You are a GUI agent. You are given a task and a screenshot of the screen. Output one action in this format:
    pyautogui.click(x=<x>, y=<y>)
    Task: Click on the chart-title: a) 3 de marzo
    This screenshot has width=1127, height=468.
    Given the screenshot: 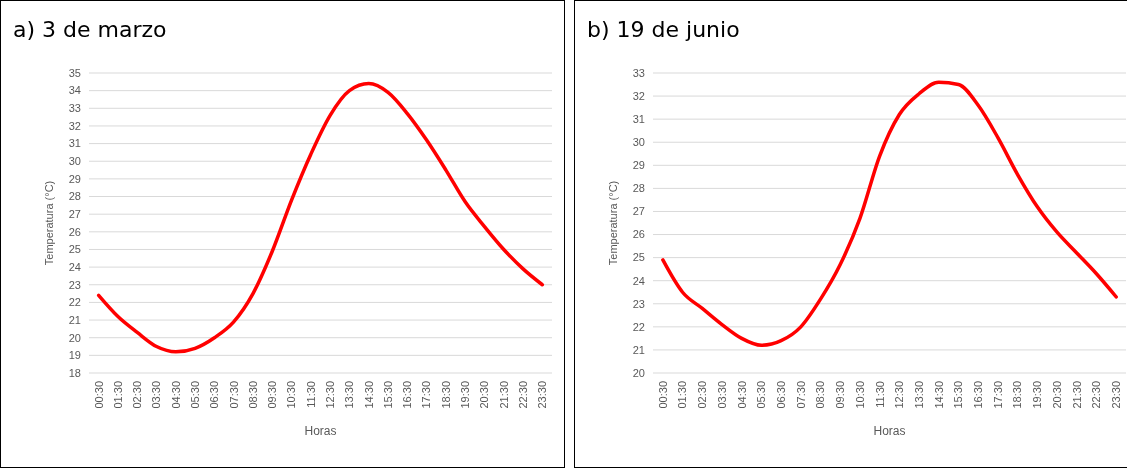 What is the action you would take?
    pyautogui.click(x=90, y=29)
    